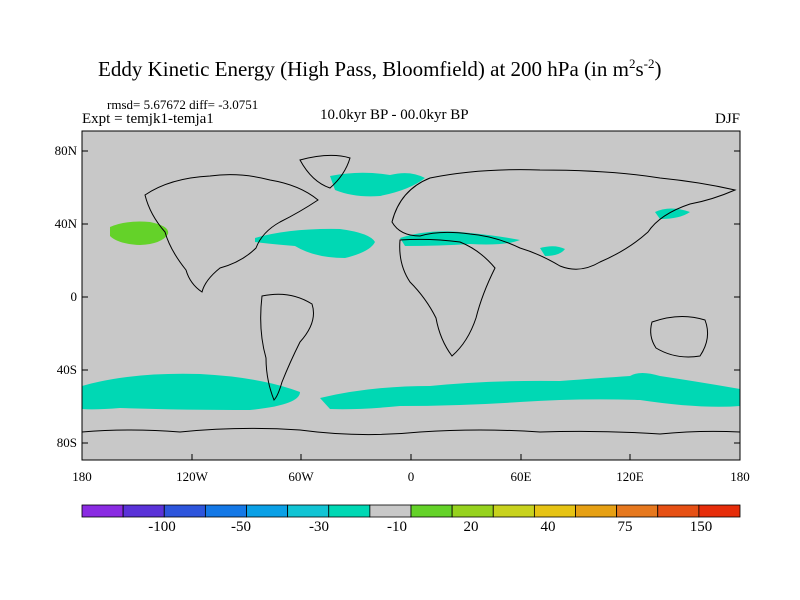 The height and width of the screenshot is (600, 800). What do you see at coordinates (287, 347) in the screenshot?
I see `coast-south-america` at bounding box center [287, 347].